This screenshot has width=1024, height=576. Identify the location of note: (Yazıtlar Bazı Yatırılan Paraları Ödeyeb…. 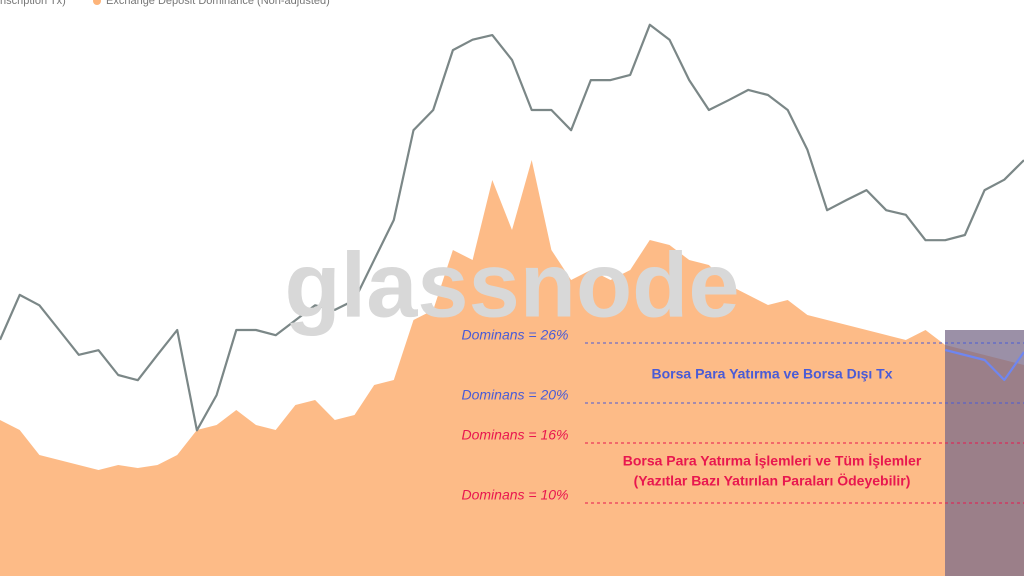
(772, 481).